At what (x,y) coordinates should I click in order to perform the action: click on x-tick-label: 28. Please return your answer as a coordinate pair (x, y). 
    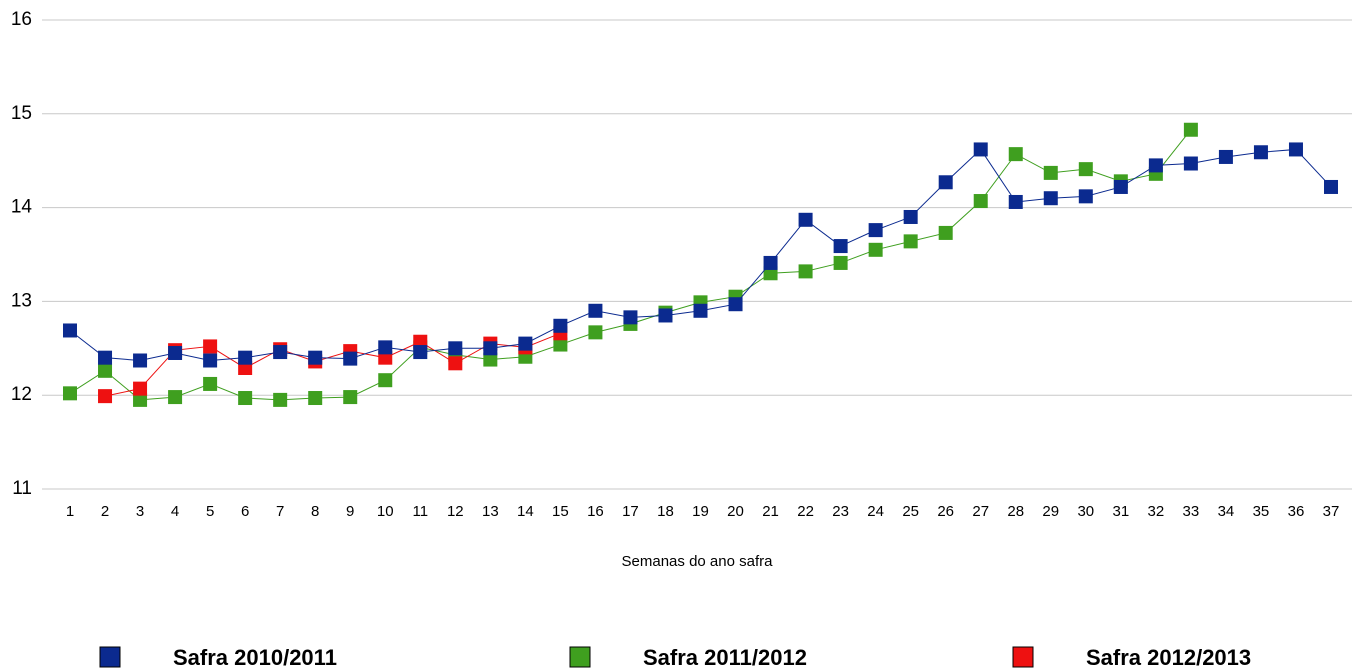
    Looking at the image, I should click on (1015, 511).